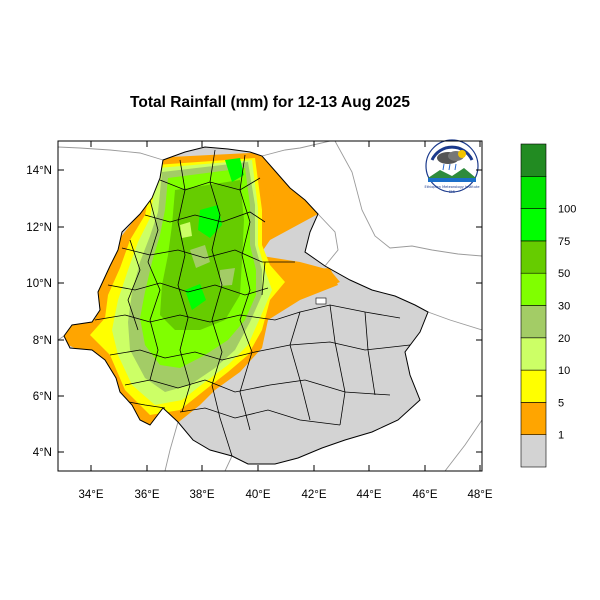 This screenshot has height=600, width=600. What do you see at coordinates (564, 242) in the screenshot?
I see `color-bar-label: 75` at bounding box center [564, 242].